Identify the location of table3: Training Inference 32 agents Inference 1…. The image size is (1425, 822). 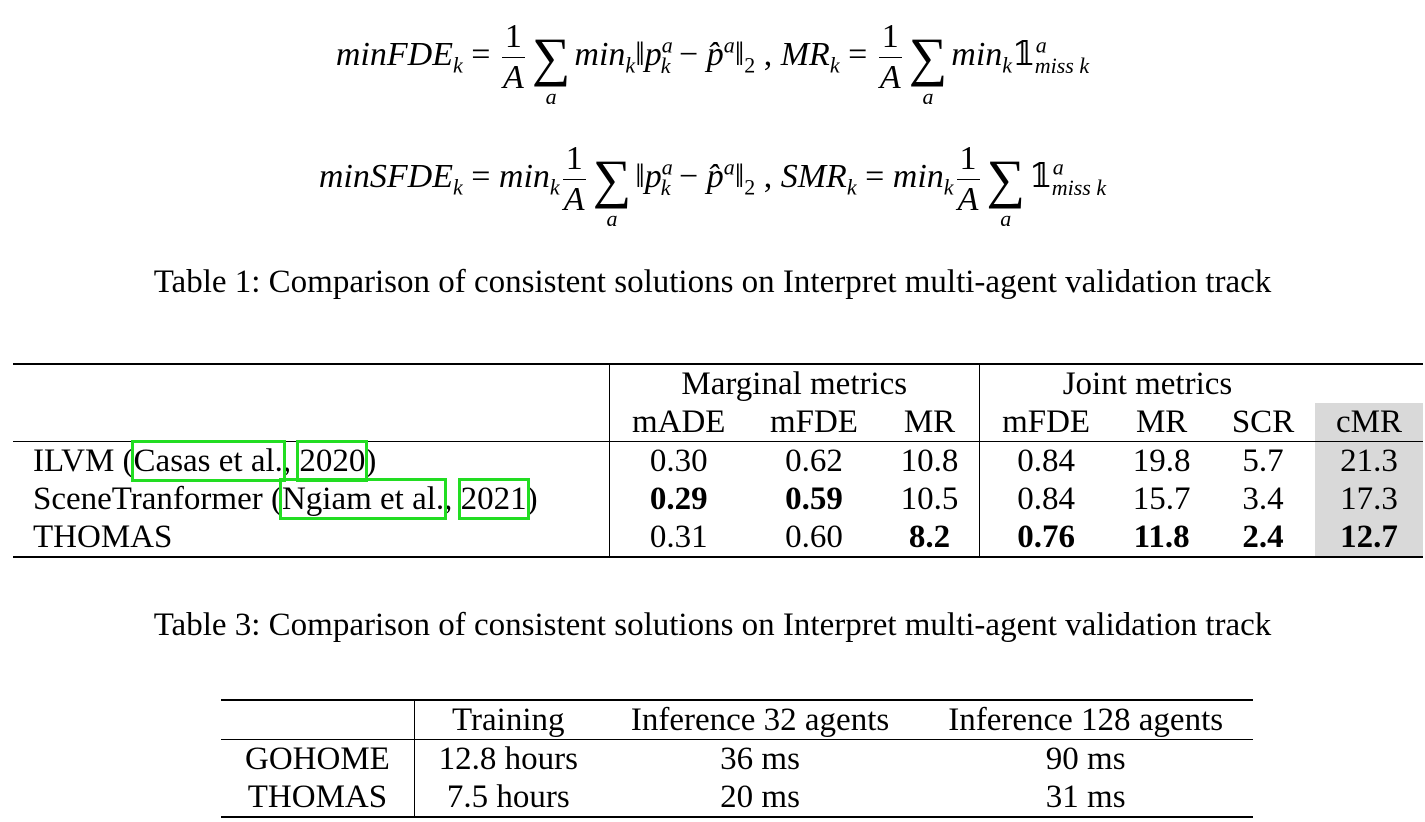
(737, 758).